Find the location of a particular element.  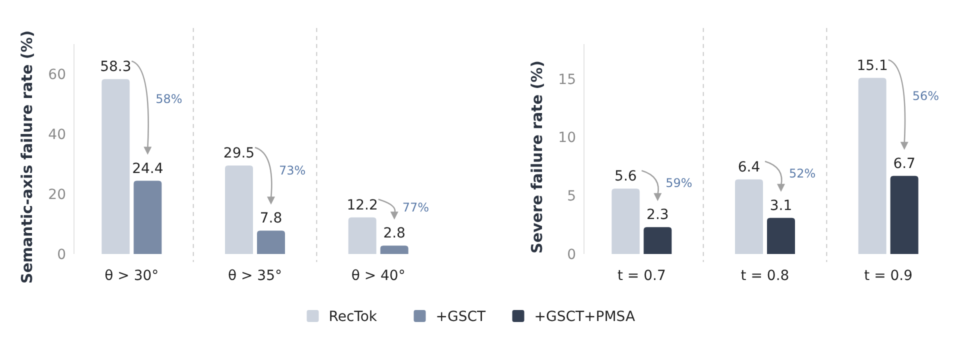

x-tick-label: t = 0.9 is located at coordinates (888, 276).